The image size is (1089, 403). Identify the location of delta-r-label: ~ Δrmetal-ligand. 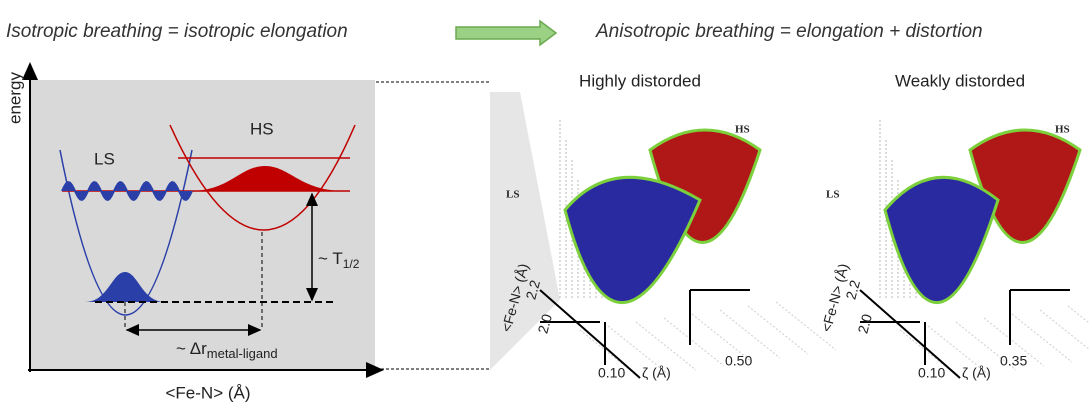
(227, 350).